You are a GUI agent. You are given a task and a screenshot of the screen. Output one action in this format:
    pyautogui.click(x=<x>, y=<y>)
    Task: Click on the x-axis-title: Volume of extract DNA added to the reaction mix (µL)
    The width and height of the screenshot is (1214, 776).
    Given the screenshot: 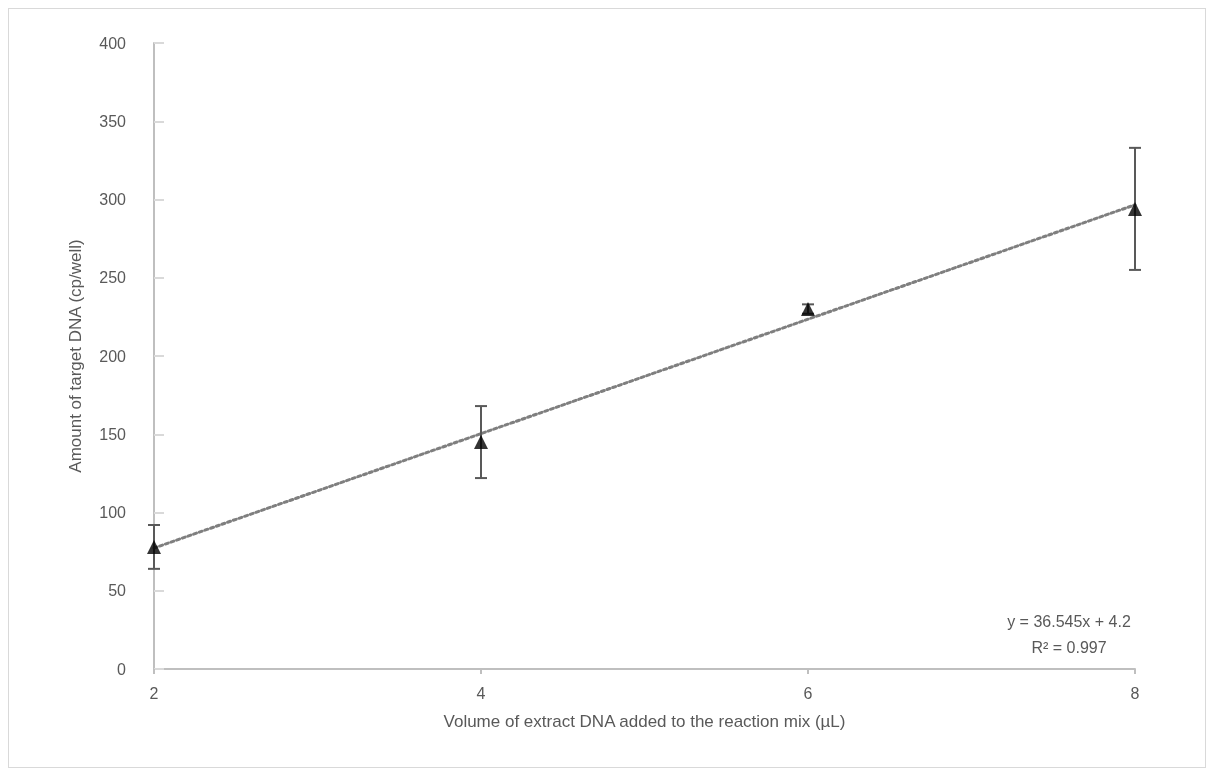 What is the action you would take?
    pyautogui.click(x=644, y=721)
    